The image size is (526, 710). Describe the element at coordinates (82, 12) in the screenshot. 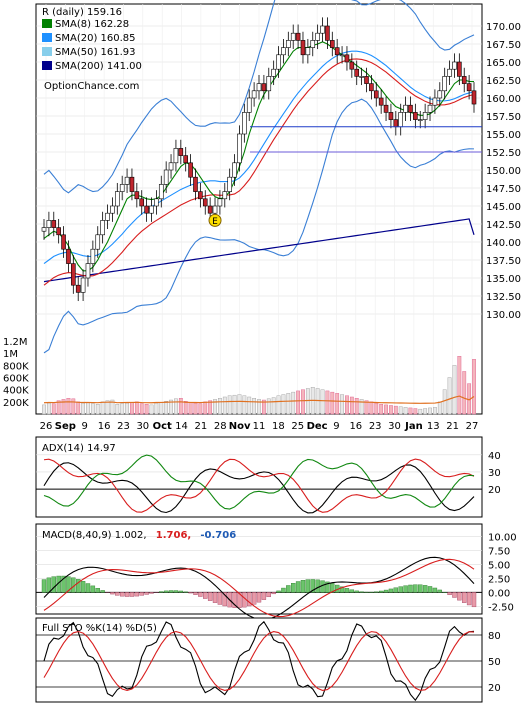

I see `chart-title: R (daily) 159.16` at that location.